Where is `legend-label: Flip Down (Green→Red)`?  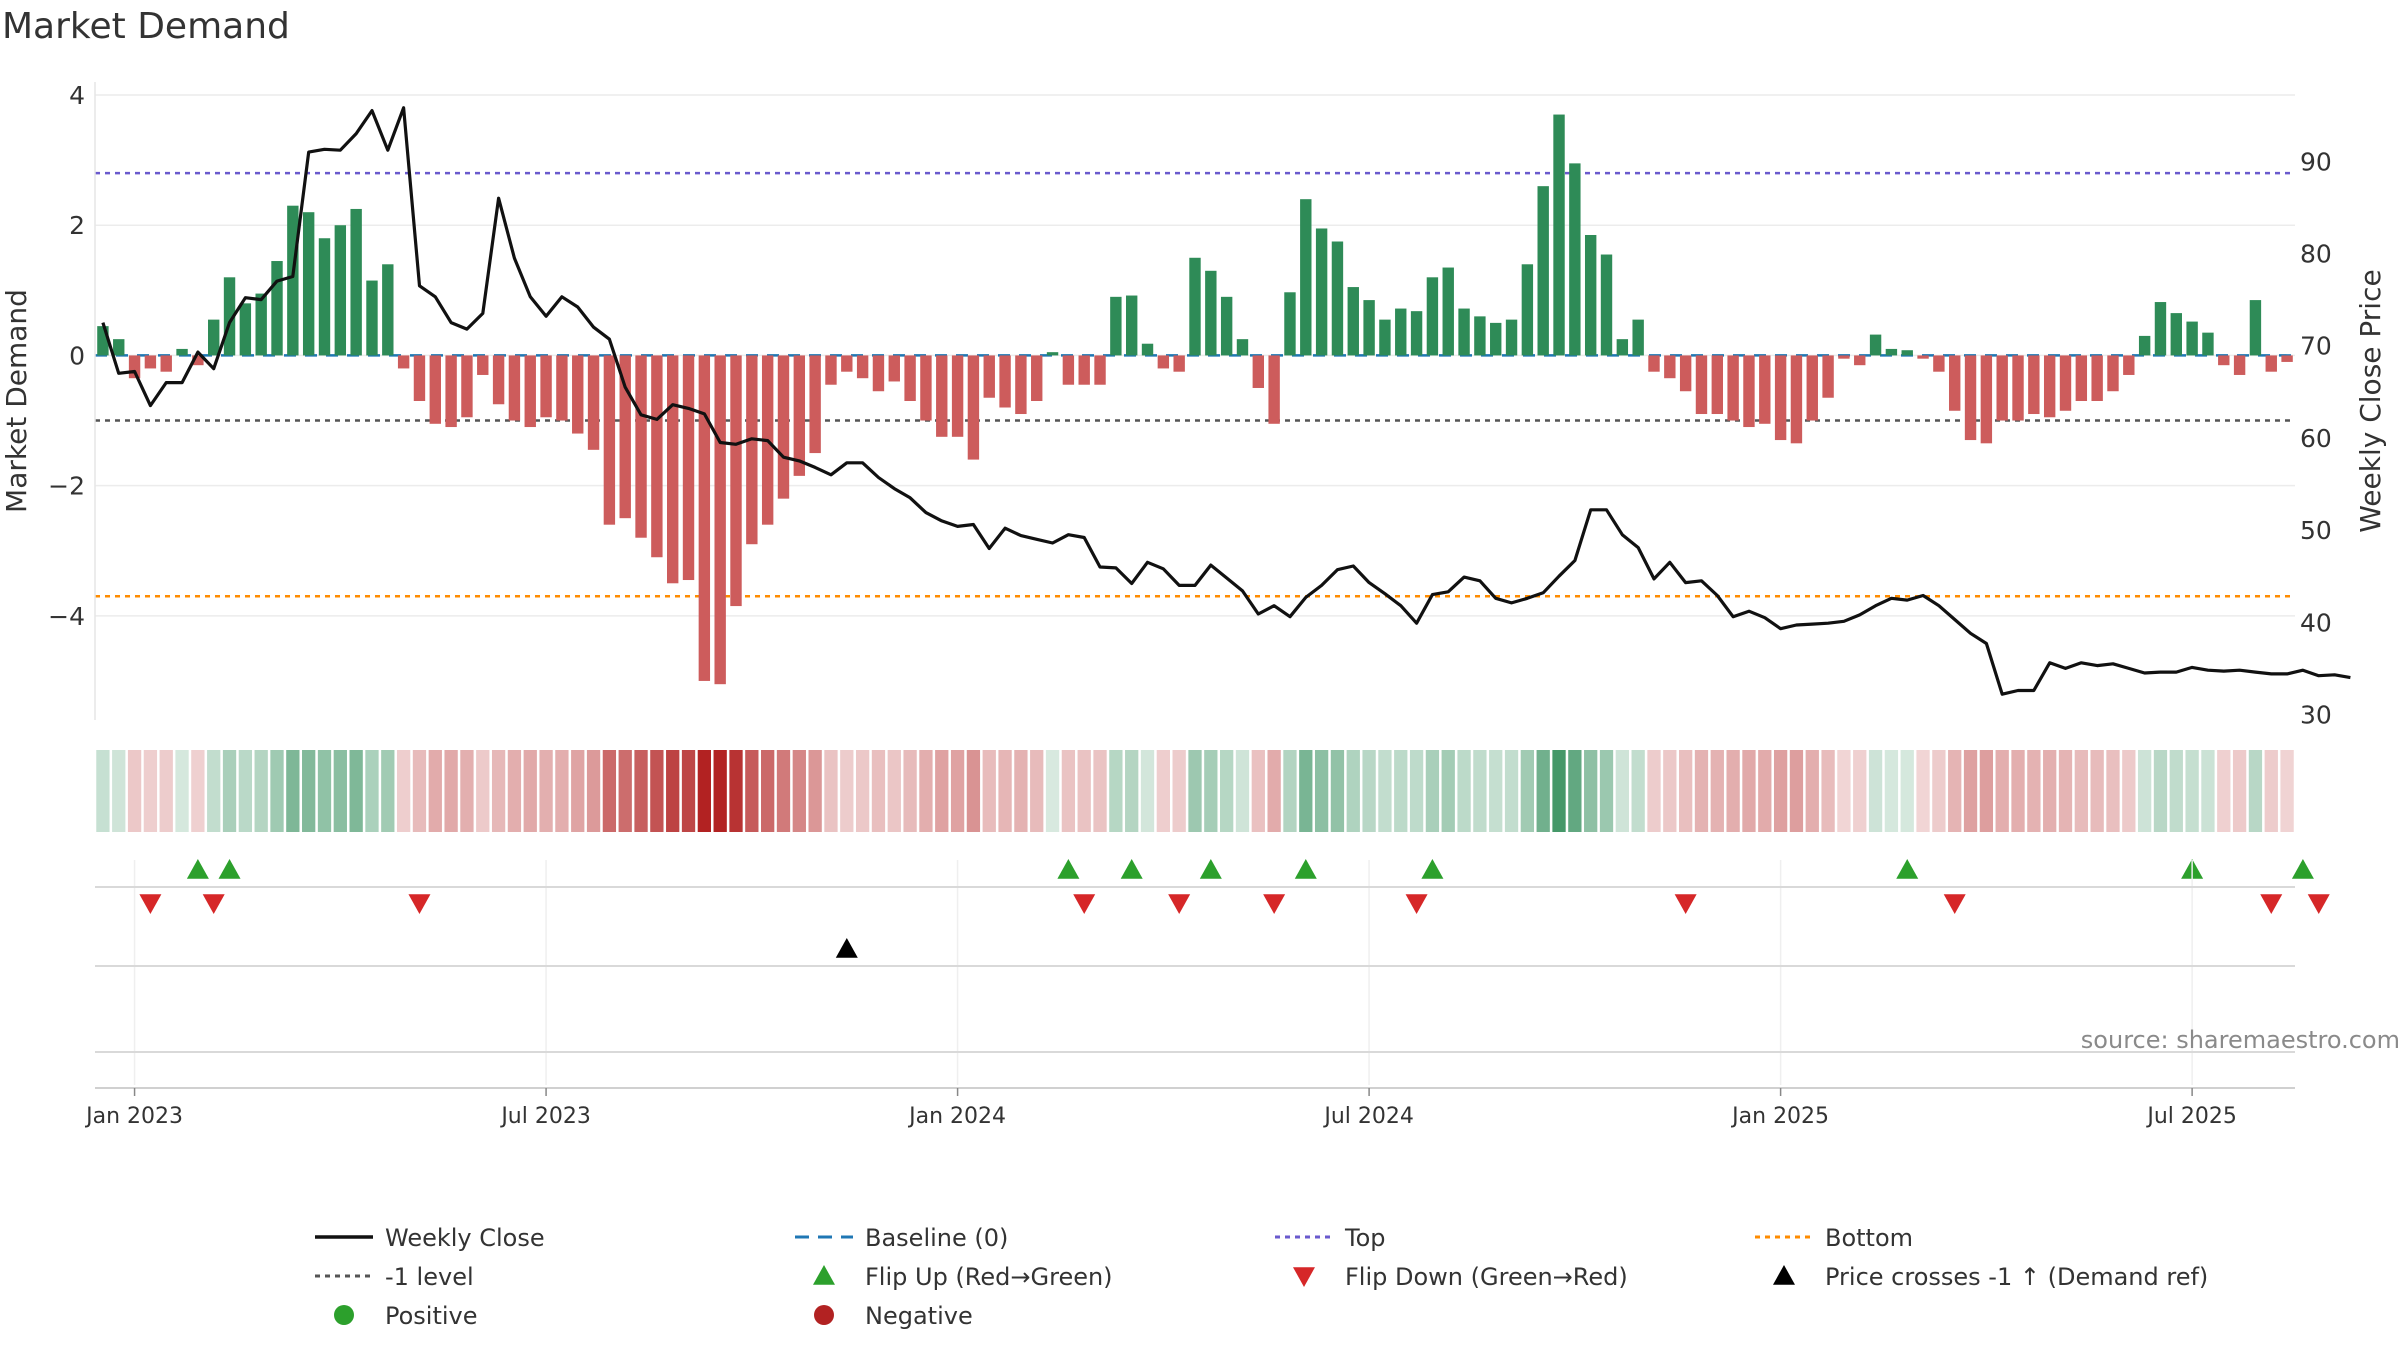 legend-label: Flip Down (Green→Red) is located at coordinates (1486, 1277).